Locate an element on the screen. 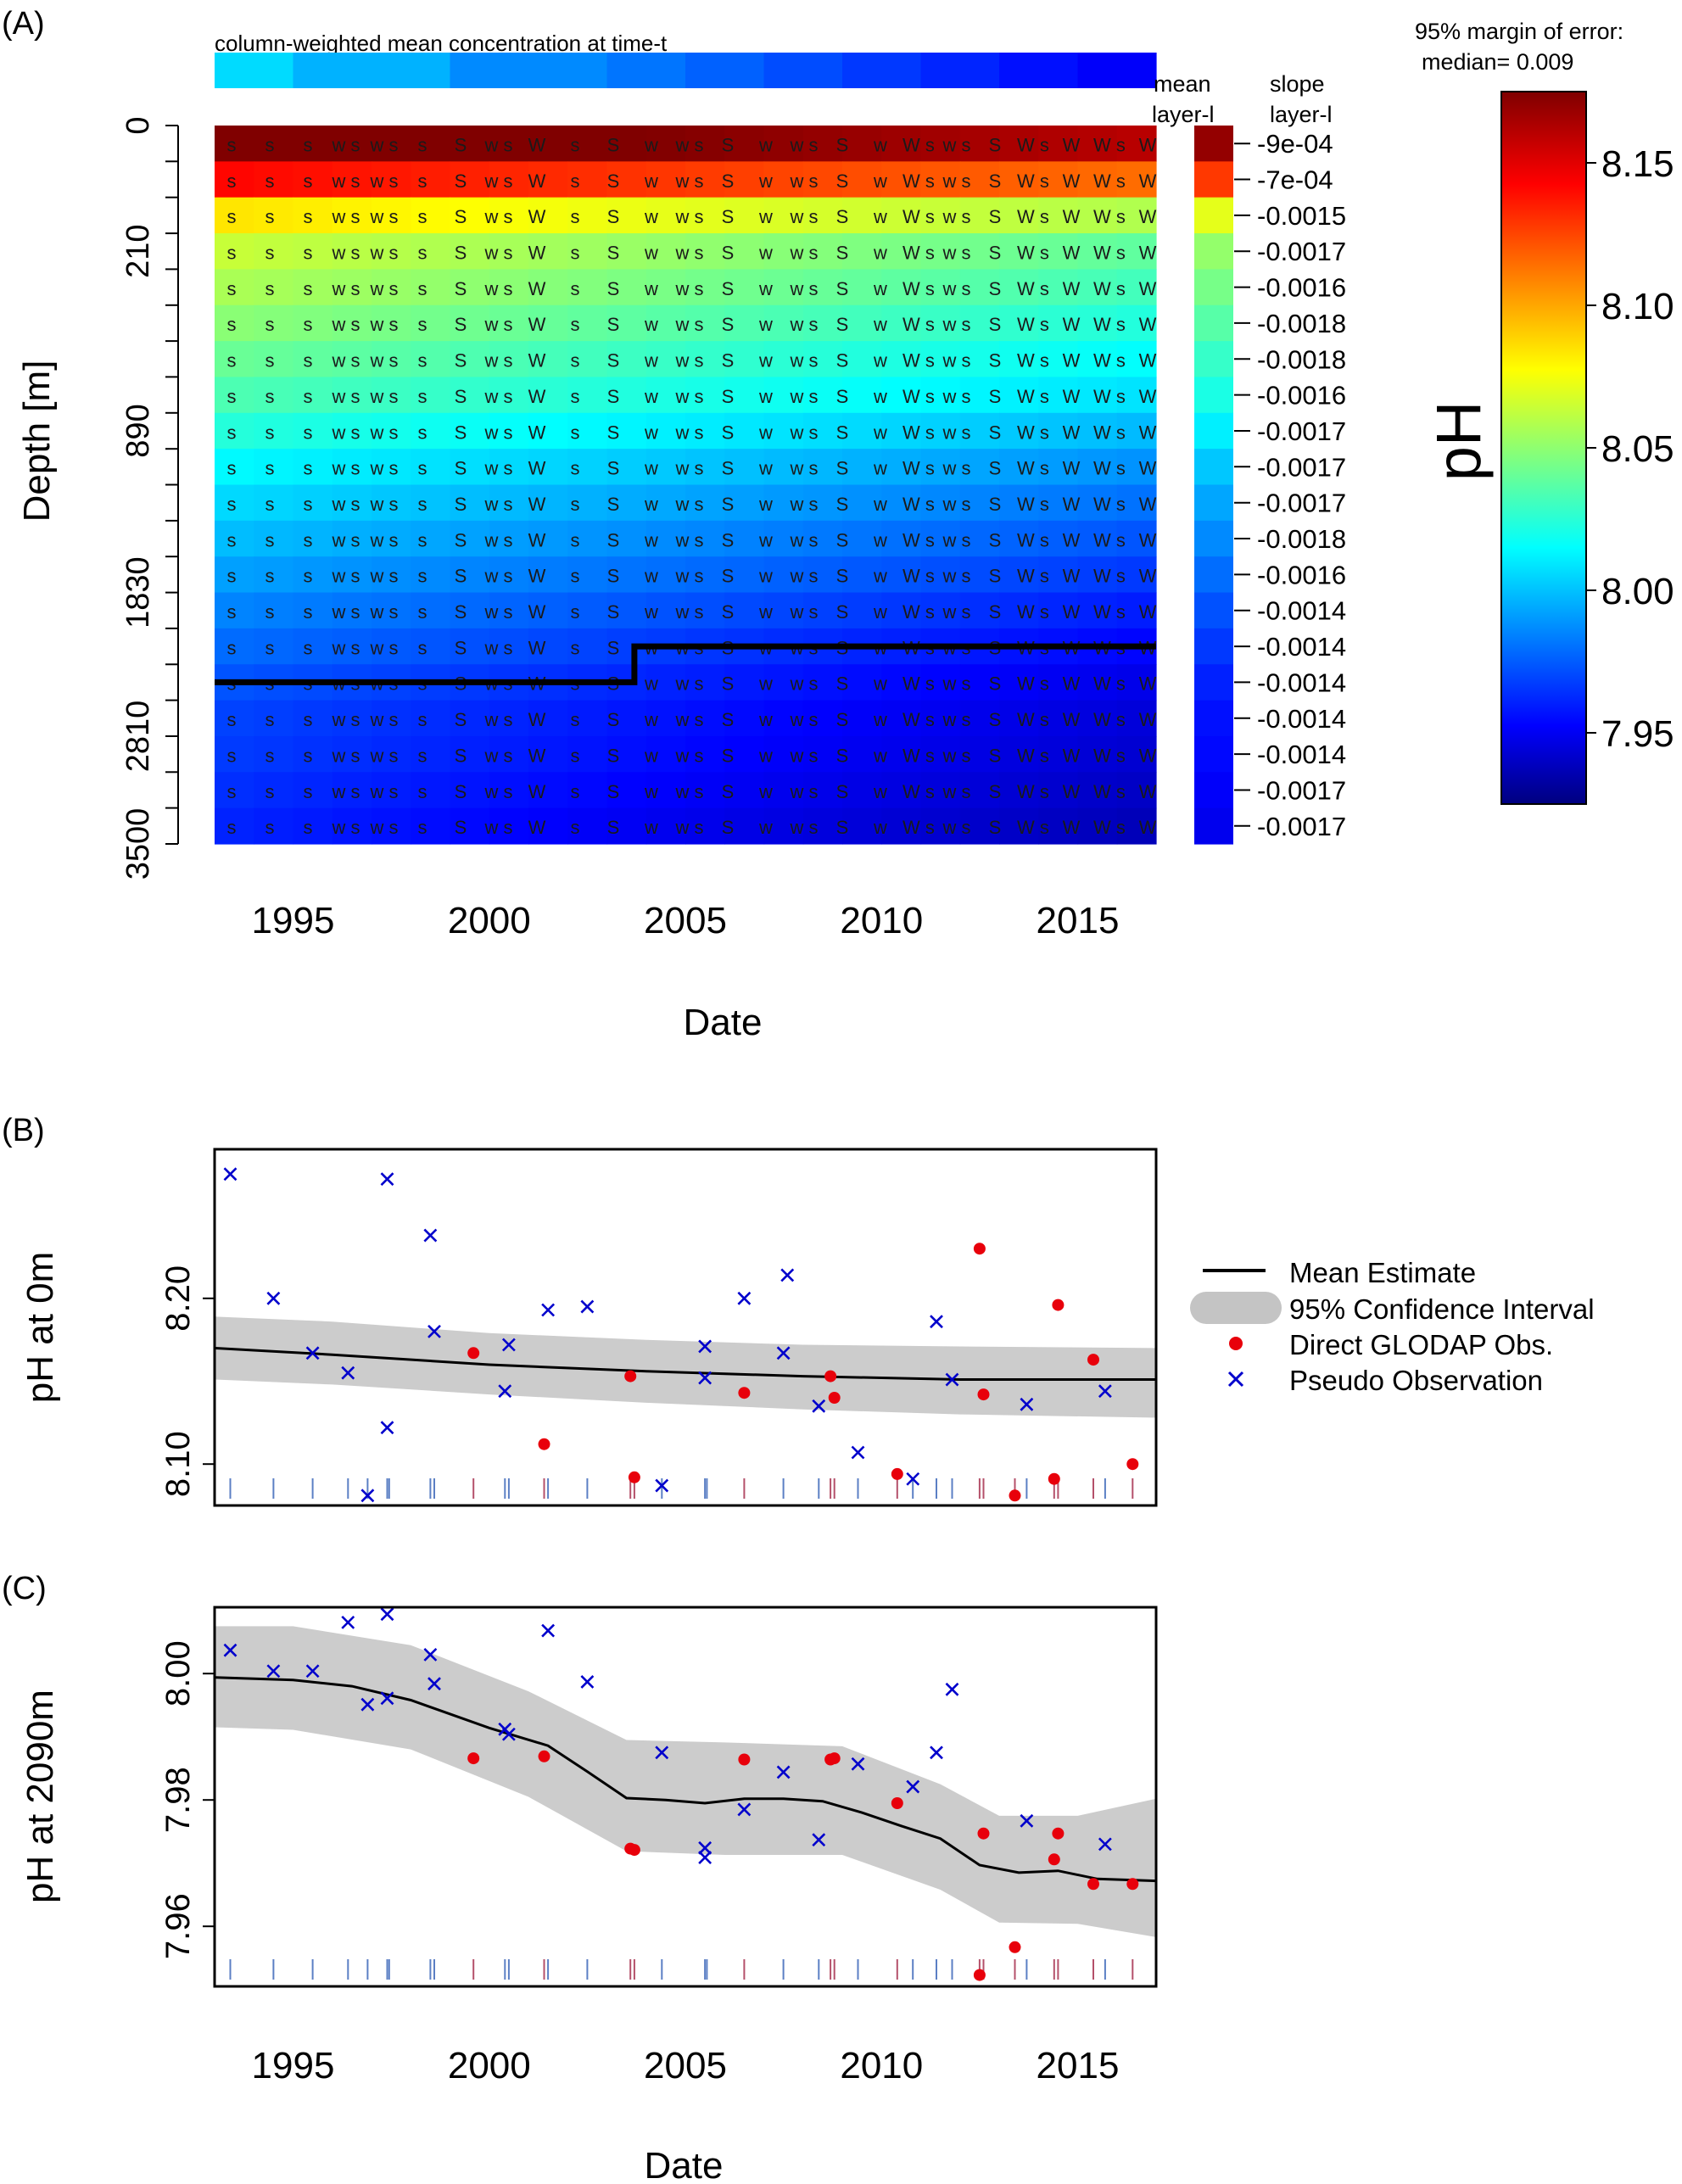 Image resolution: width=1682 pixels, height=2184 pixels. legend-pseudo-label: Pseudo Observation is located at coordinates (1416, 1380).